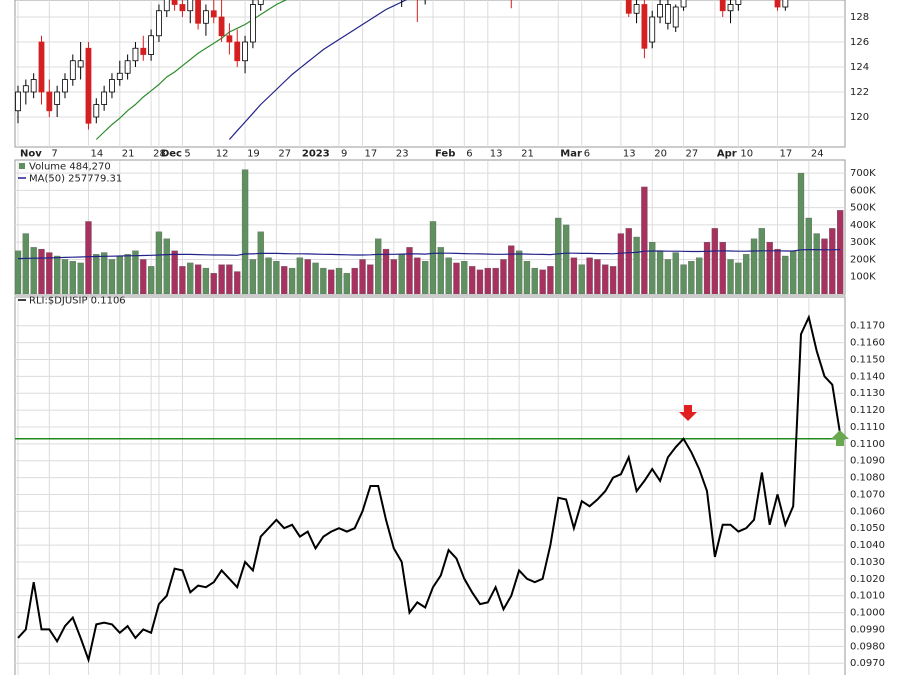 The image size is (900, 675). What do you see at coordinates (496, 154) in the screenshot?
I see `x-tick-label: 13` at bounding box center [496, 154].